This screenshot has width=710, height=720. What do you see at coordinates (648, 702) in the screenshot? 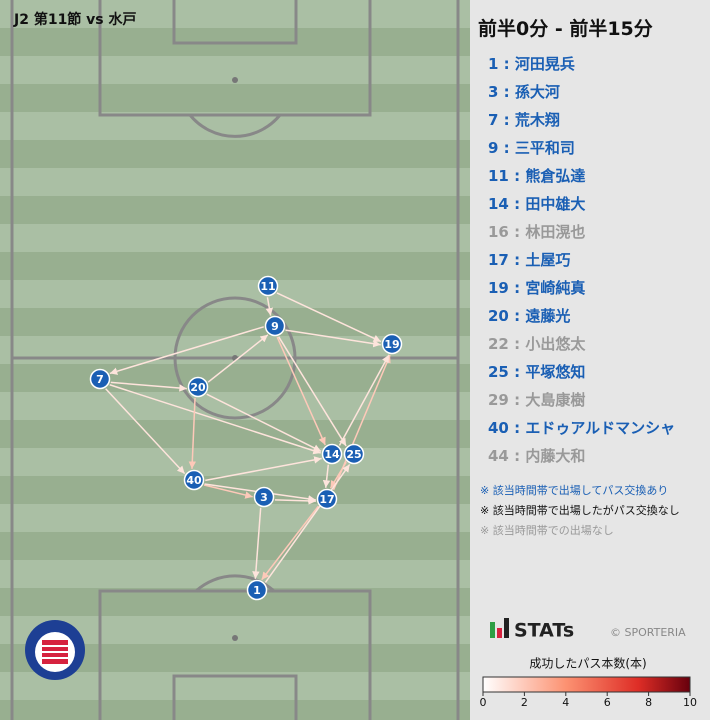
I see `colorbar-tick-label: 8` at bounding box center [648, 702].